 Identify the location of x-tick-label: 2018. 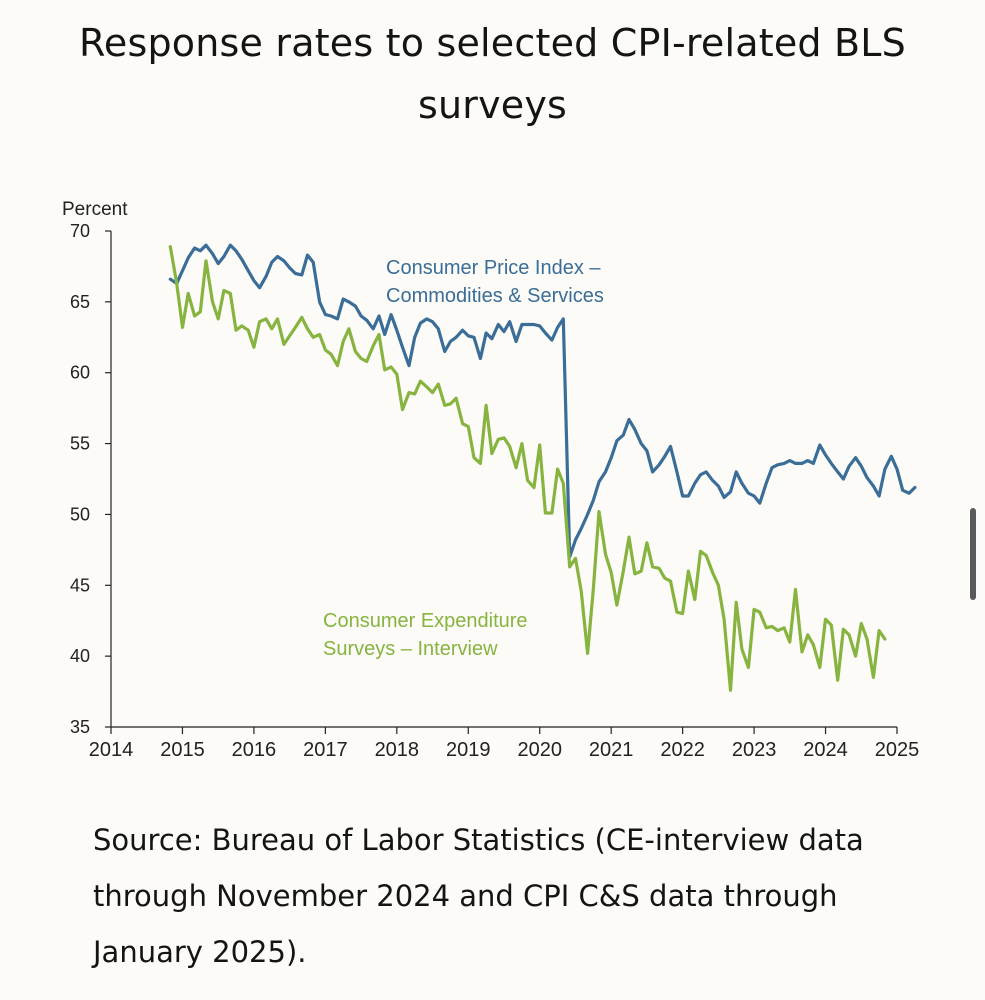
(397, 750).